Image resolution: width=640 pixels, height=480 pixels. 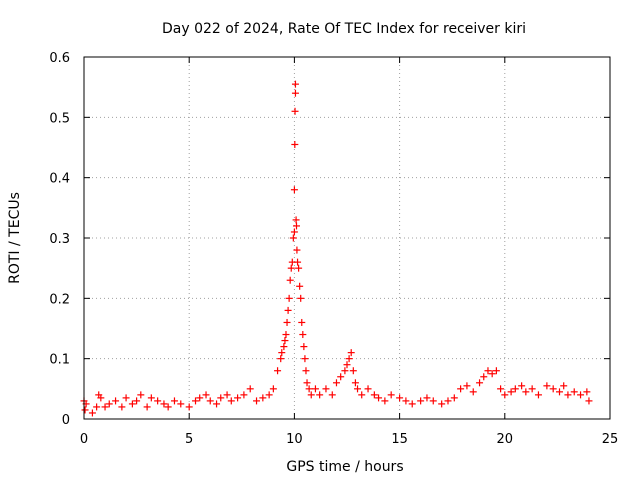 I want to click on y-tick-label: 0.3, so click(x=59, y=239).